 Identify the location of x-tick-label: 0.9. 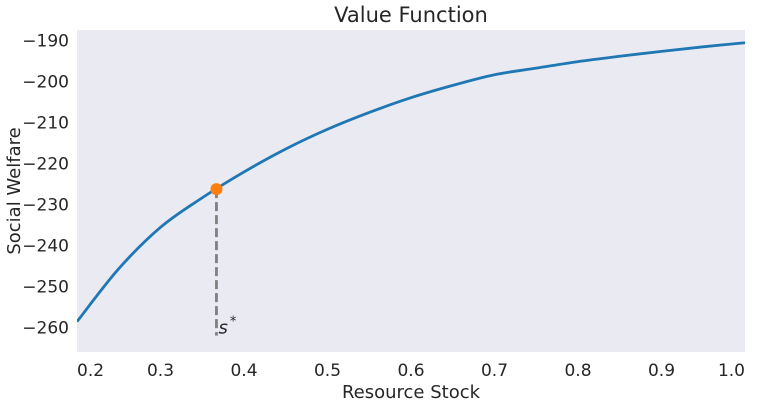
(661, 371).